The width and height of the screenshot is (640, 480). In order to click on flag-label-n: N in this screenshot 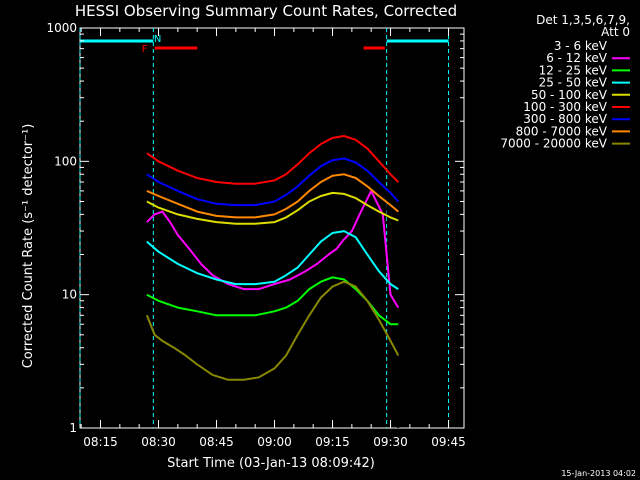, I will do `click(157, 39)`.